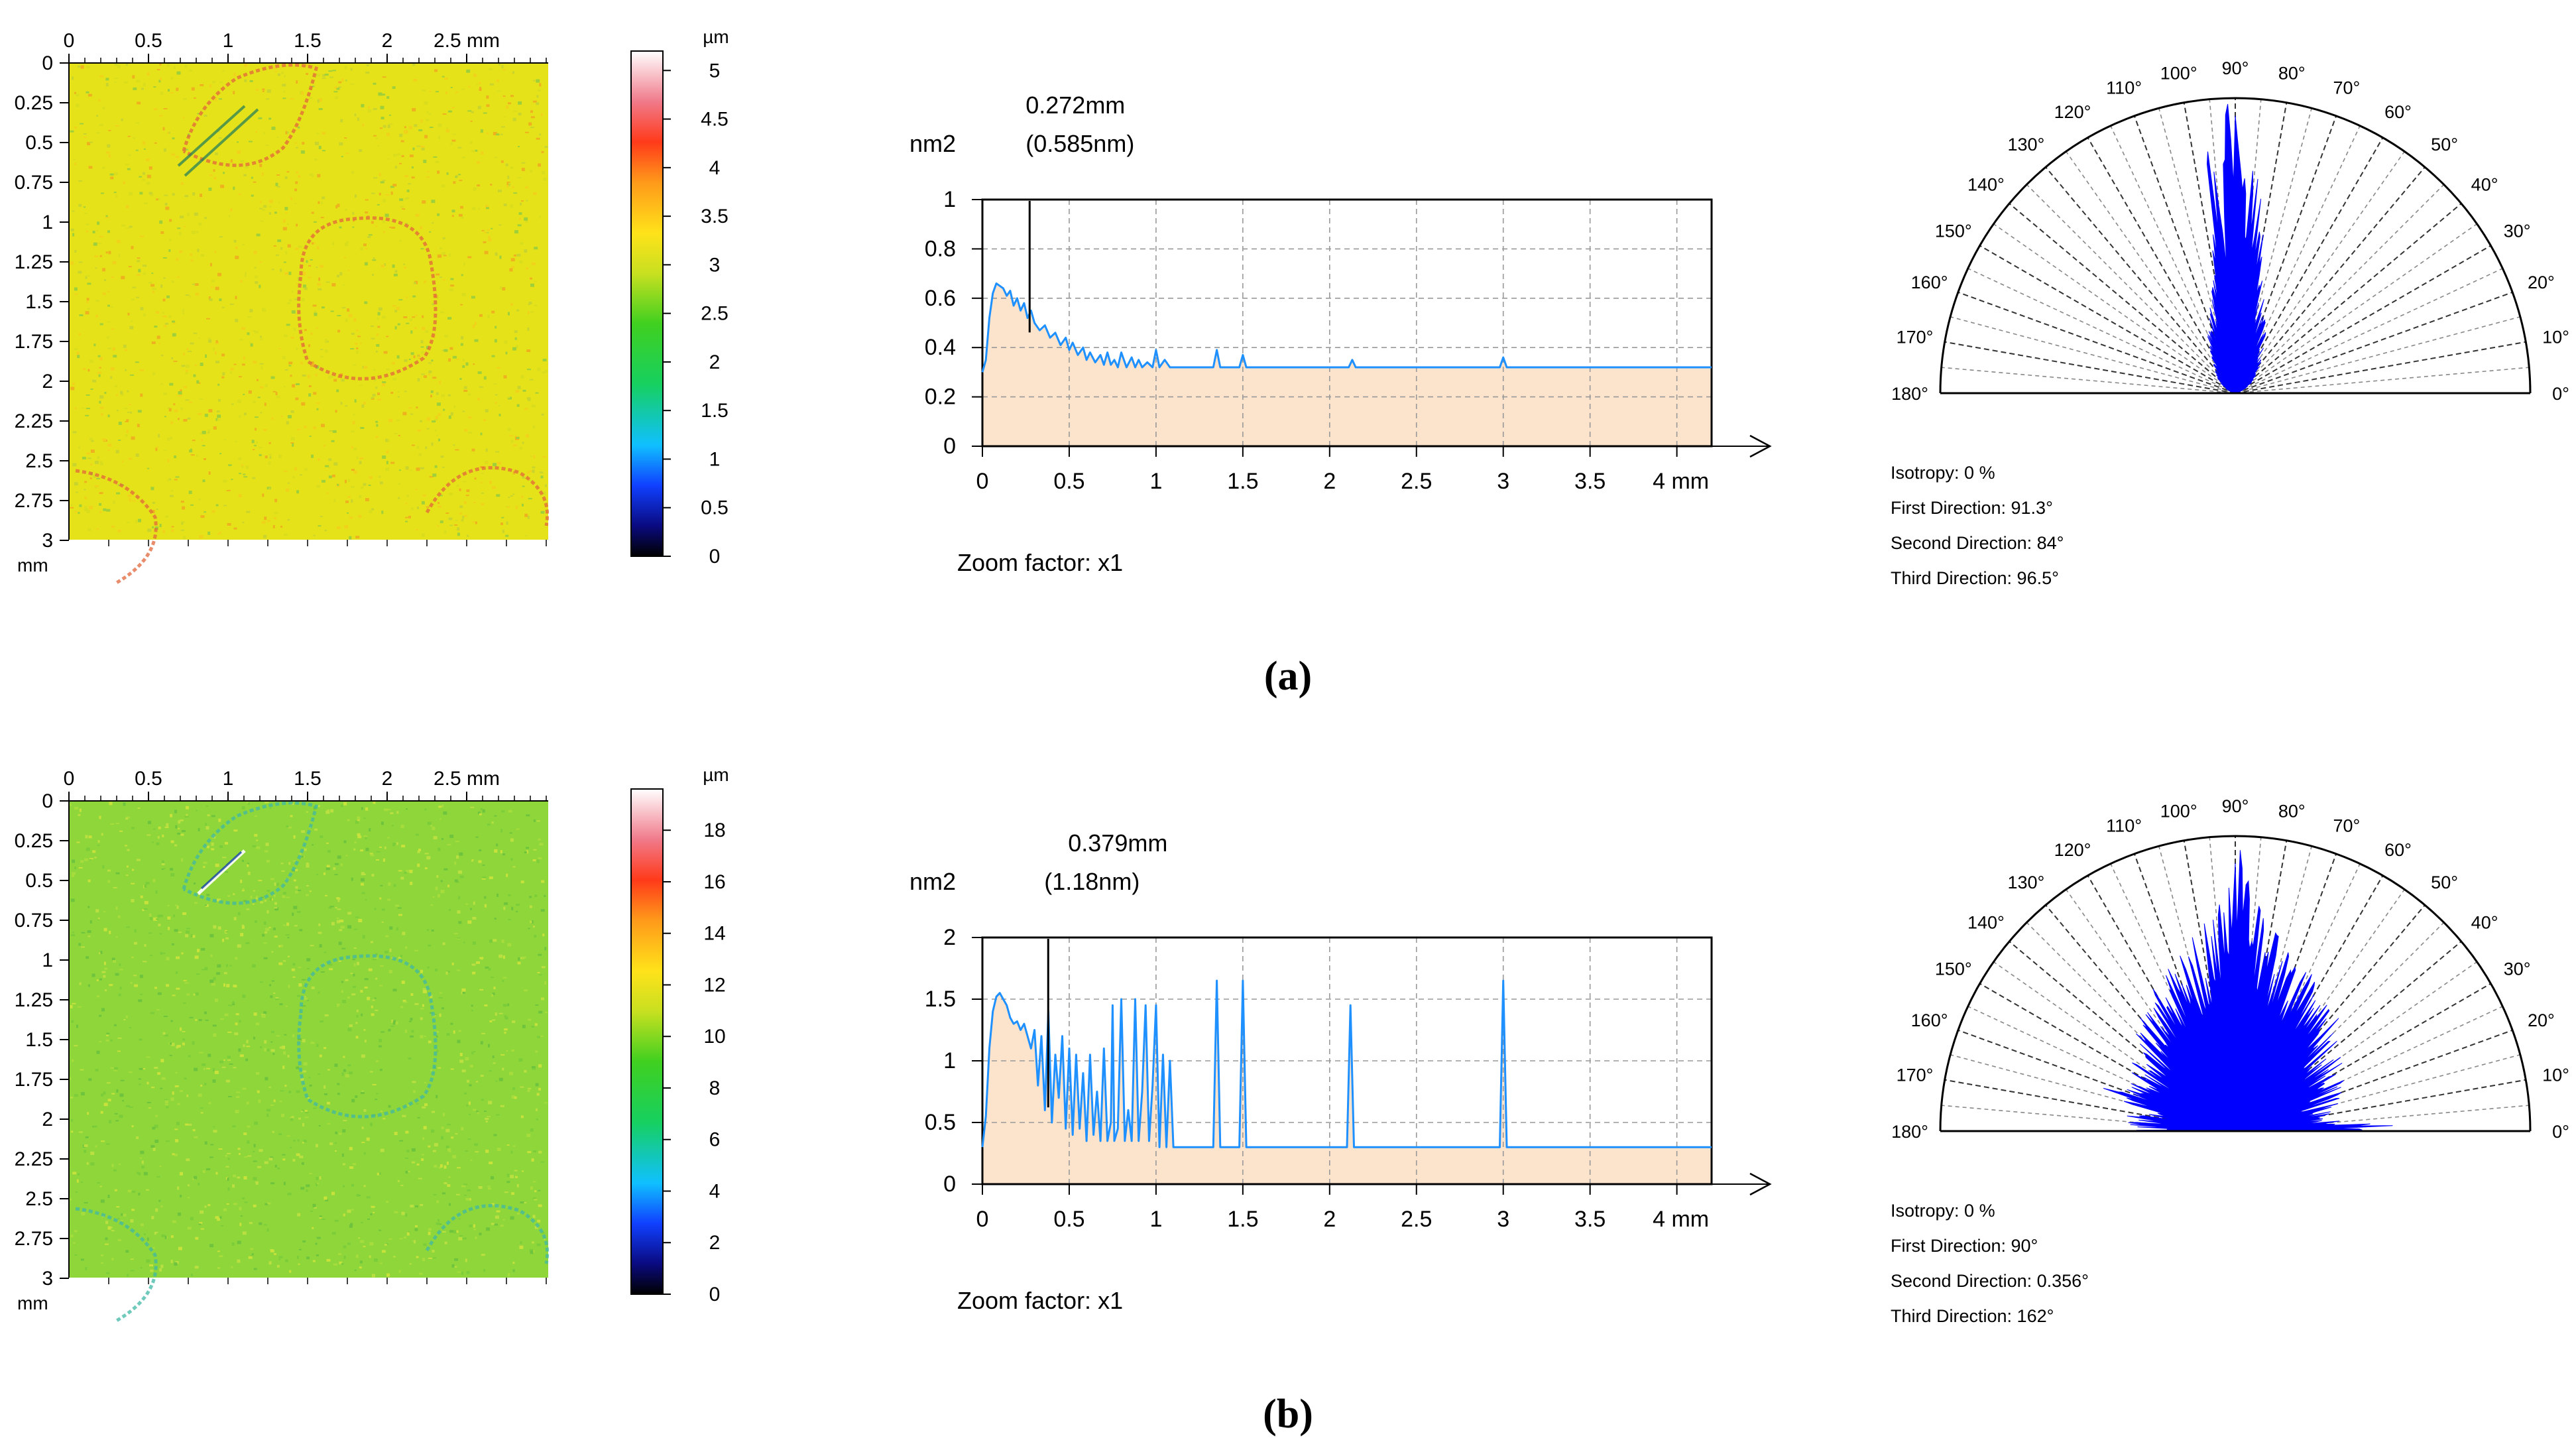  I want to click on psd-y-tick-label: 0.6, so click(941, 298).